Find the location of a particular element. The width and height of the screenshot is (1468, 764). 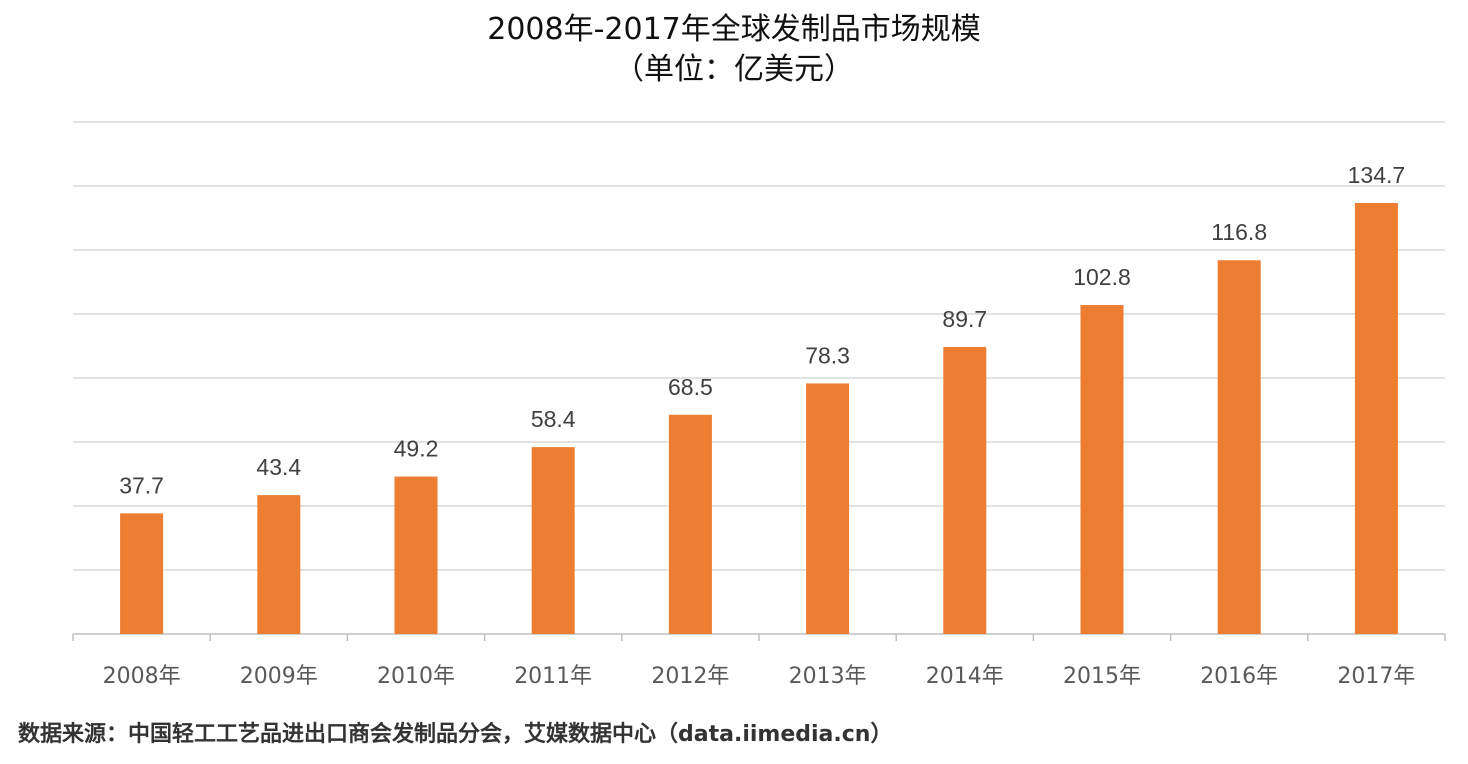

data-label: 102.8 is located at coordinates (1102, 277).